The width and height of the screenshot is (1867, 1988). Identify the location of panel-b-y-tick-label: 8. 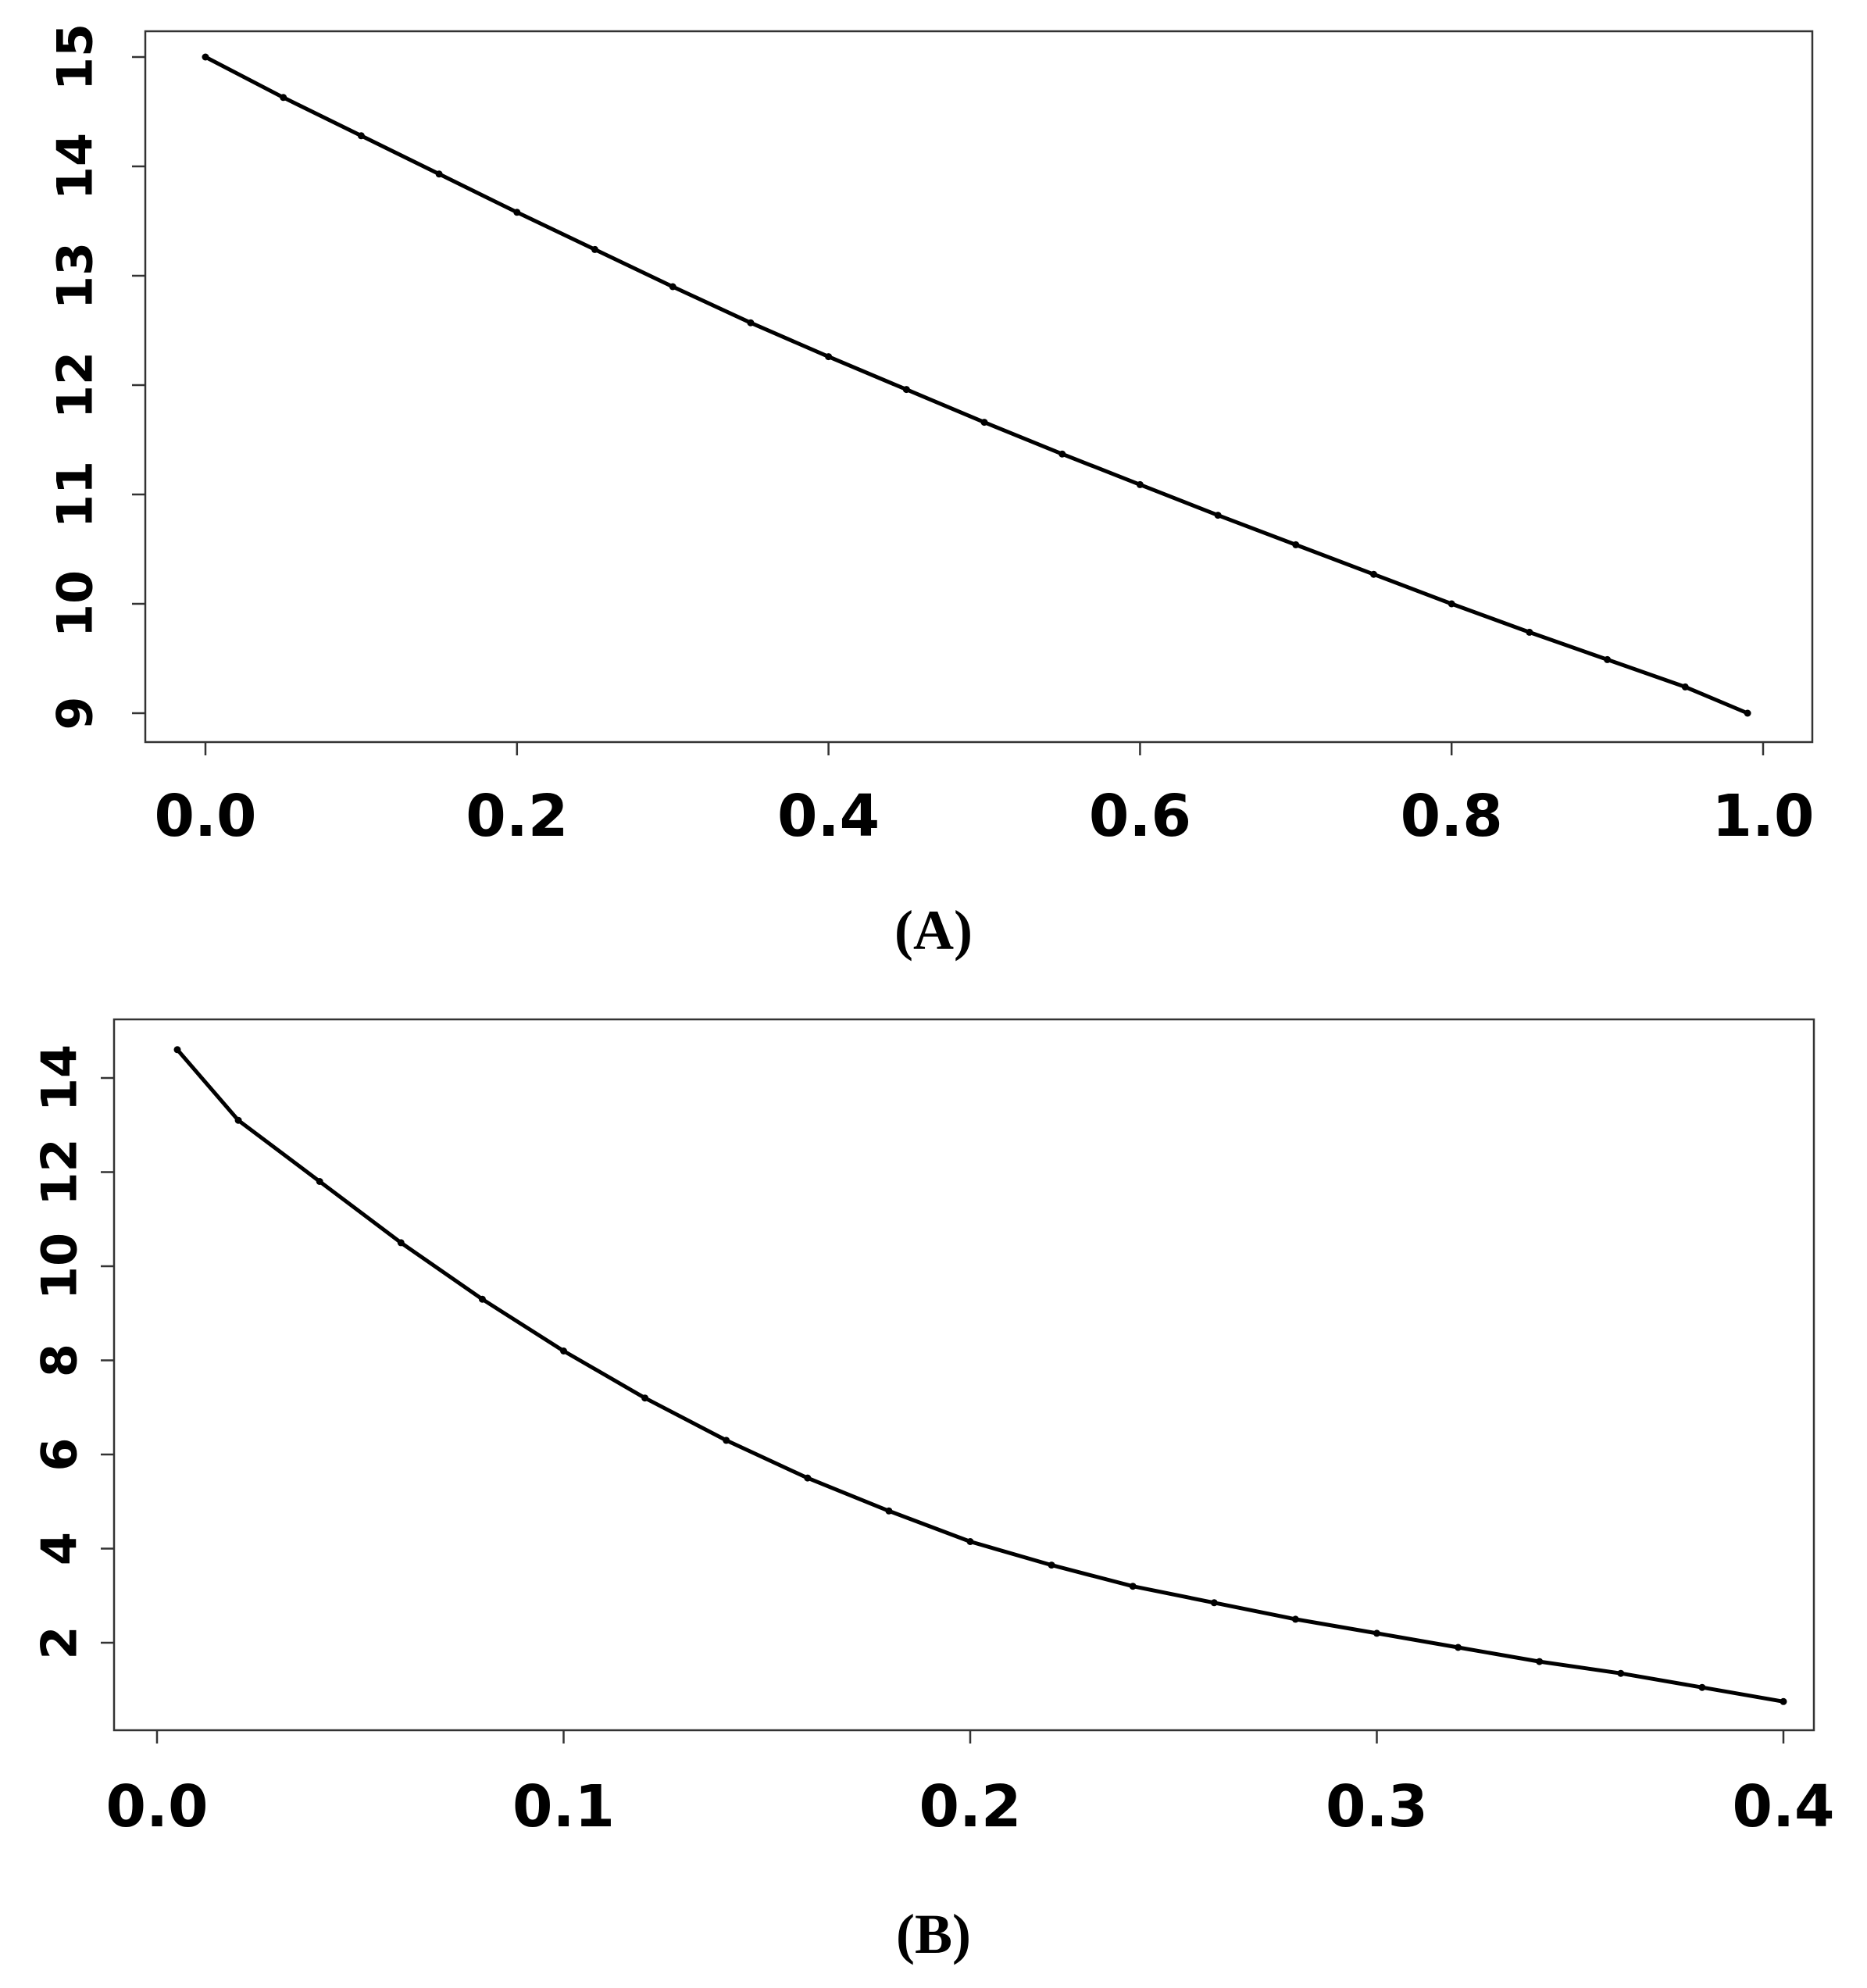
(59, 1361).